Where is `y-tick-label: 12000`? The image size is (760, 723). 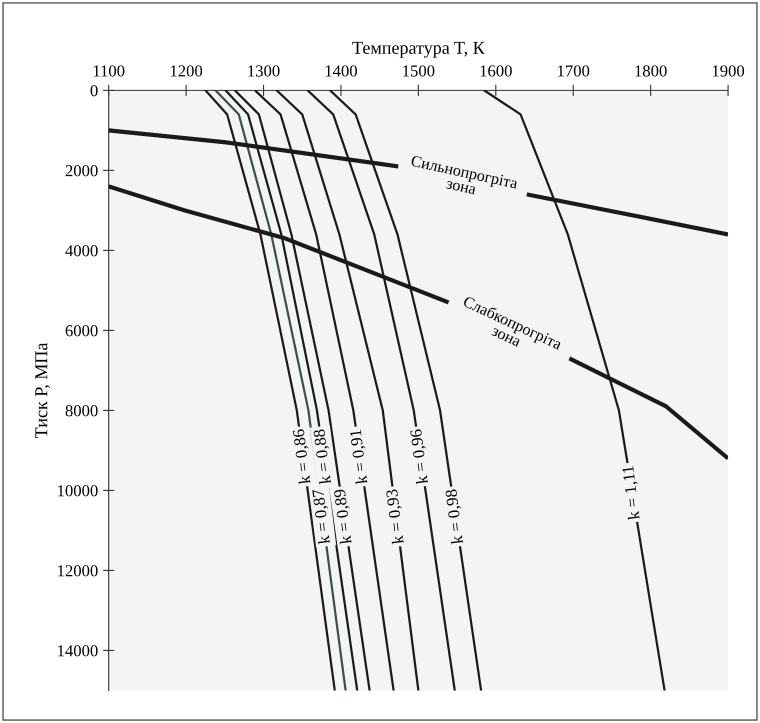
y-tick-label: 12000 is located at coordinates (78, 570).